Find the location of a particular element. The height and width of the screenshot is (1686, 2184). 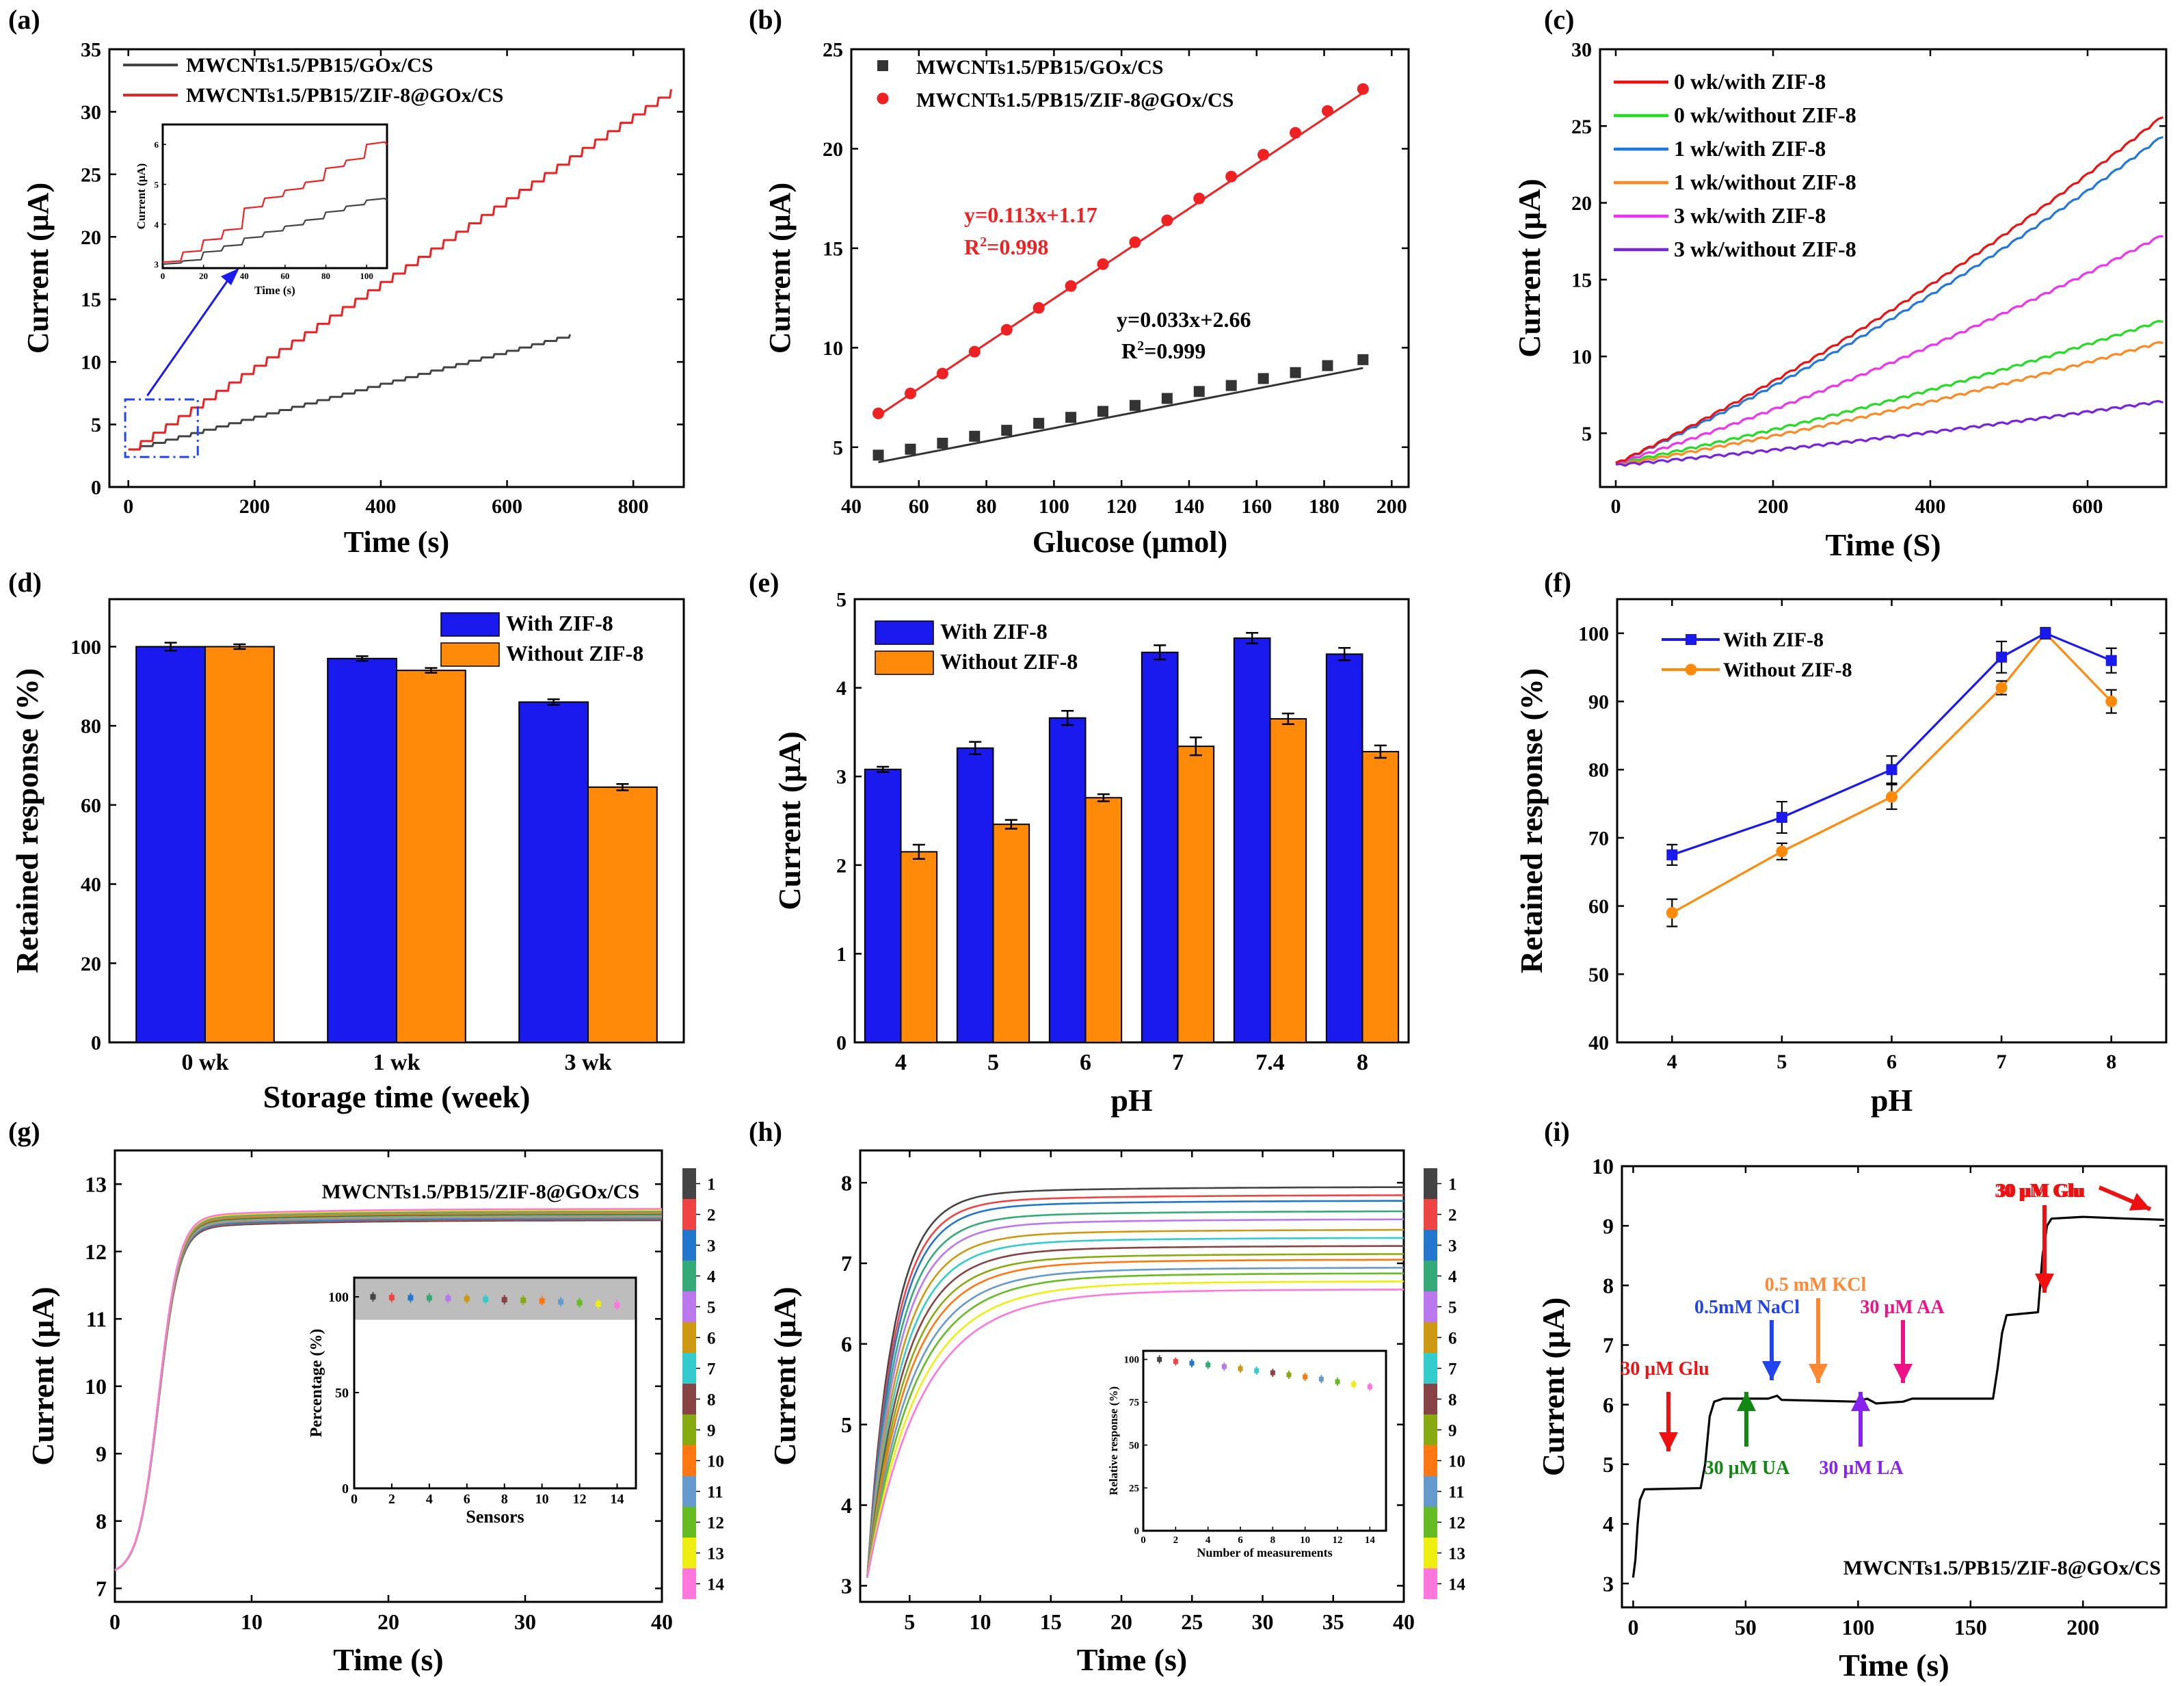

inset-x-tick-label: 40 is located at coordinates (244, 276).